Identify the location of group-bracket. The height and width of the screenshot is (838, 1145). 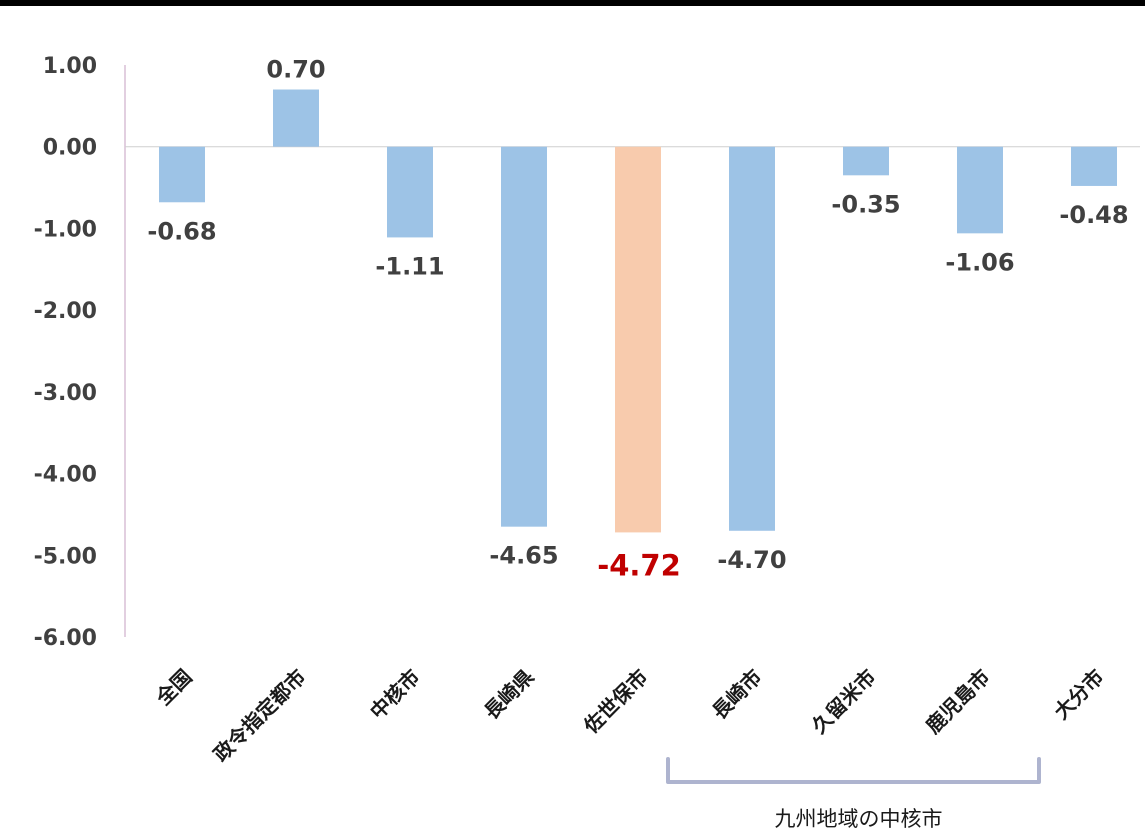
(853, 770).